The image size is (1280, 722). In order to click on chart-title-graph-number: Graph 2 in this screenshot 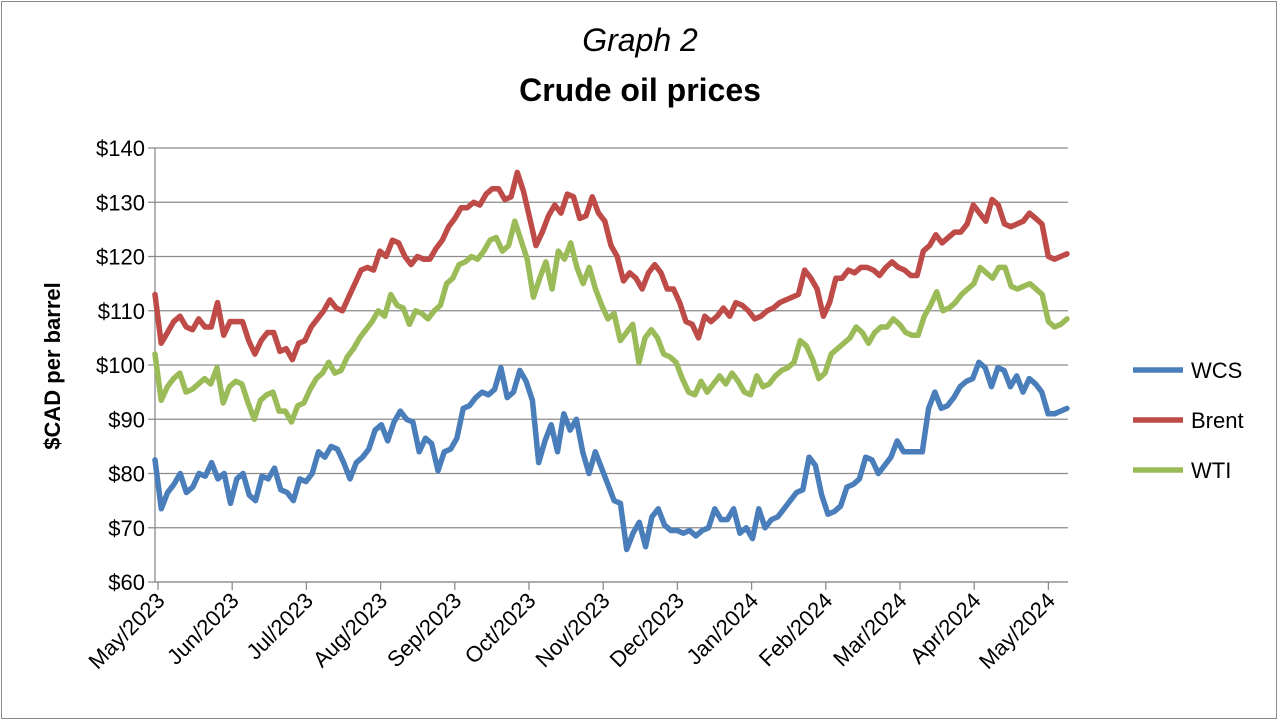, I will do `click(640, 40)`.